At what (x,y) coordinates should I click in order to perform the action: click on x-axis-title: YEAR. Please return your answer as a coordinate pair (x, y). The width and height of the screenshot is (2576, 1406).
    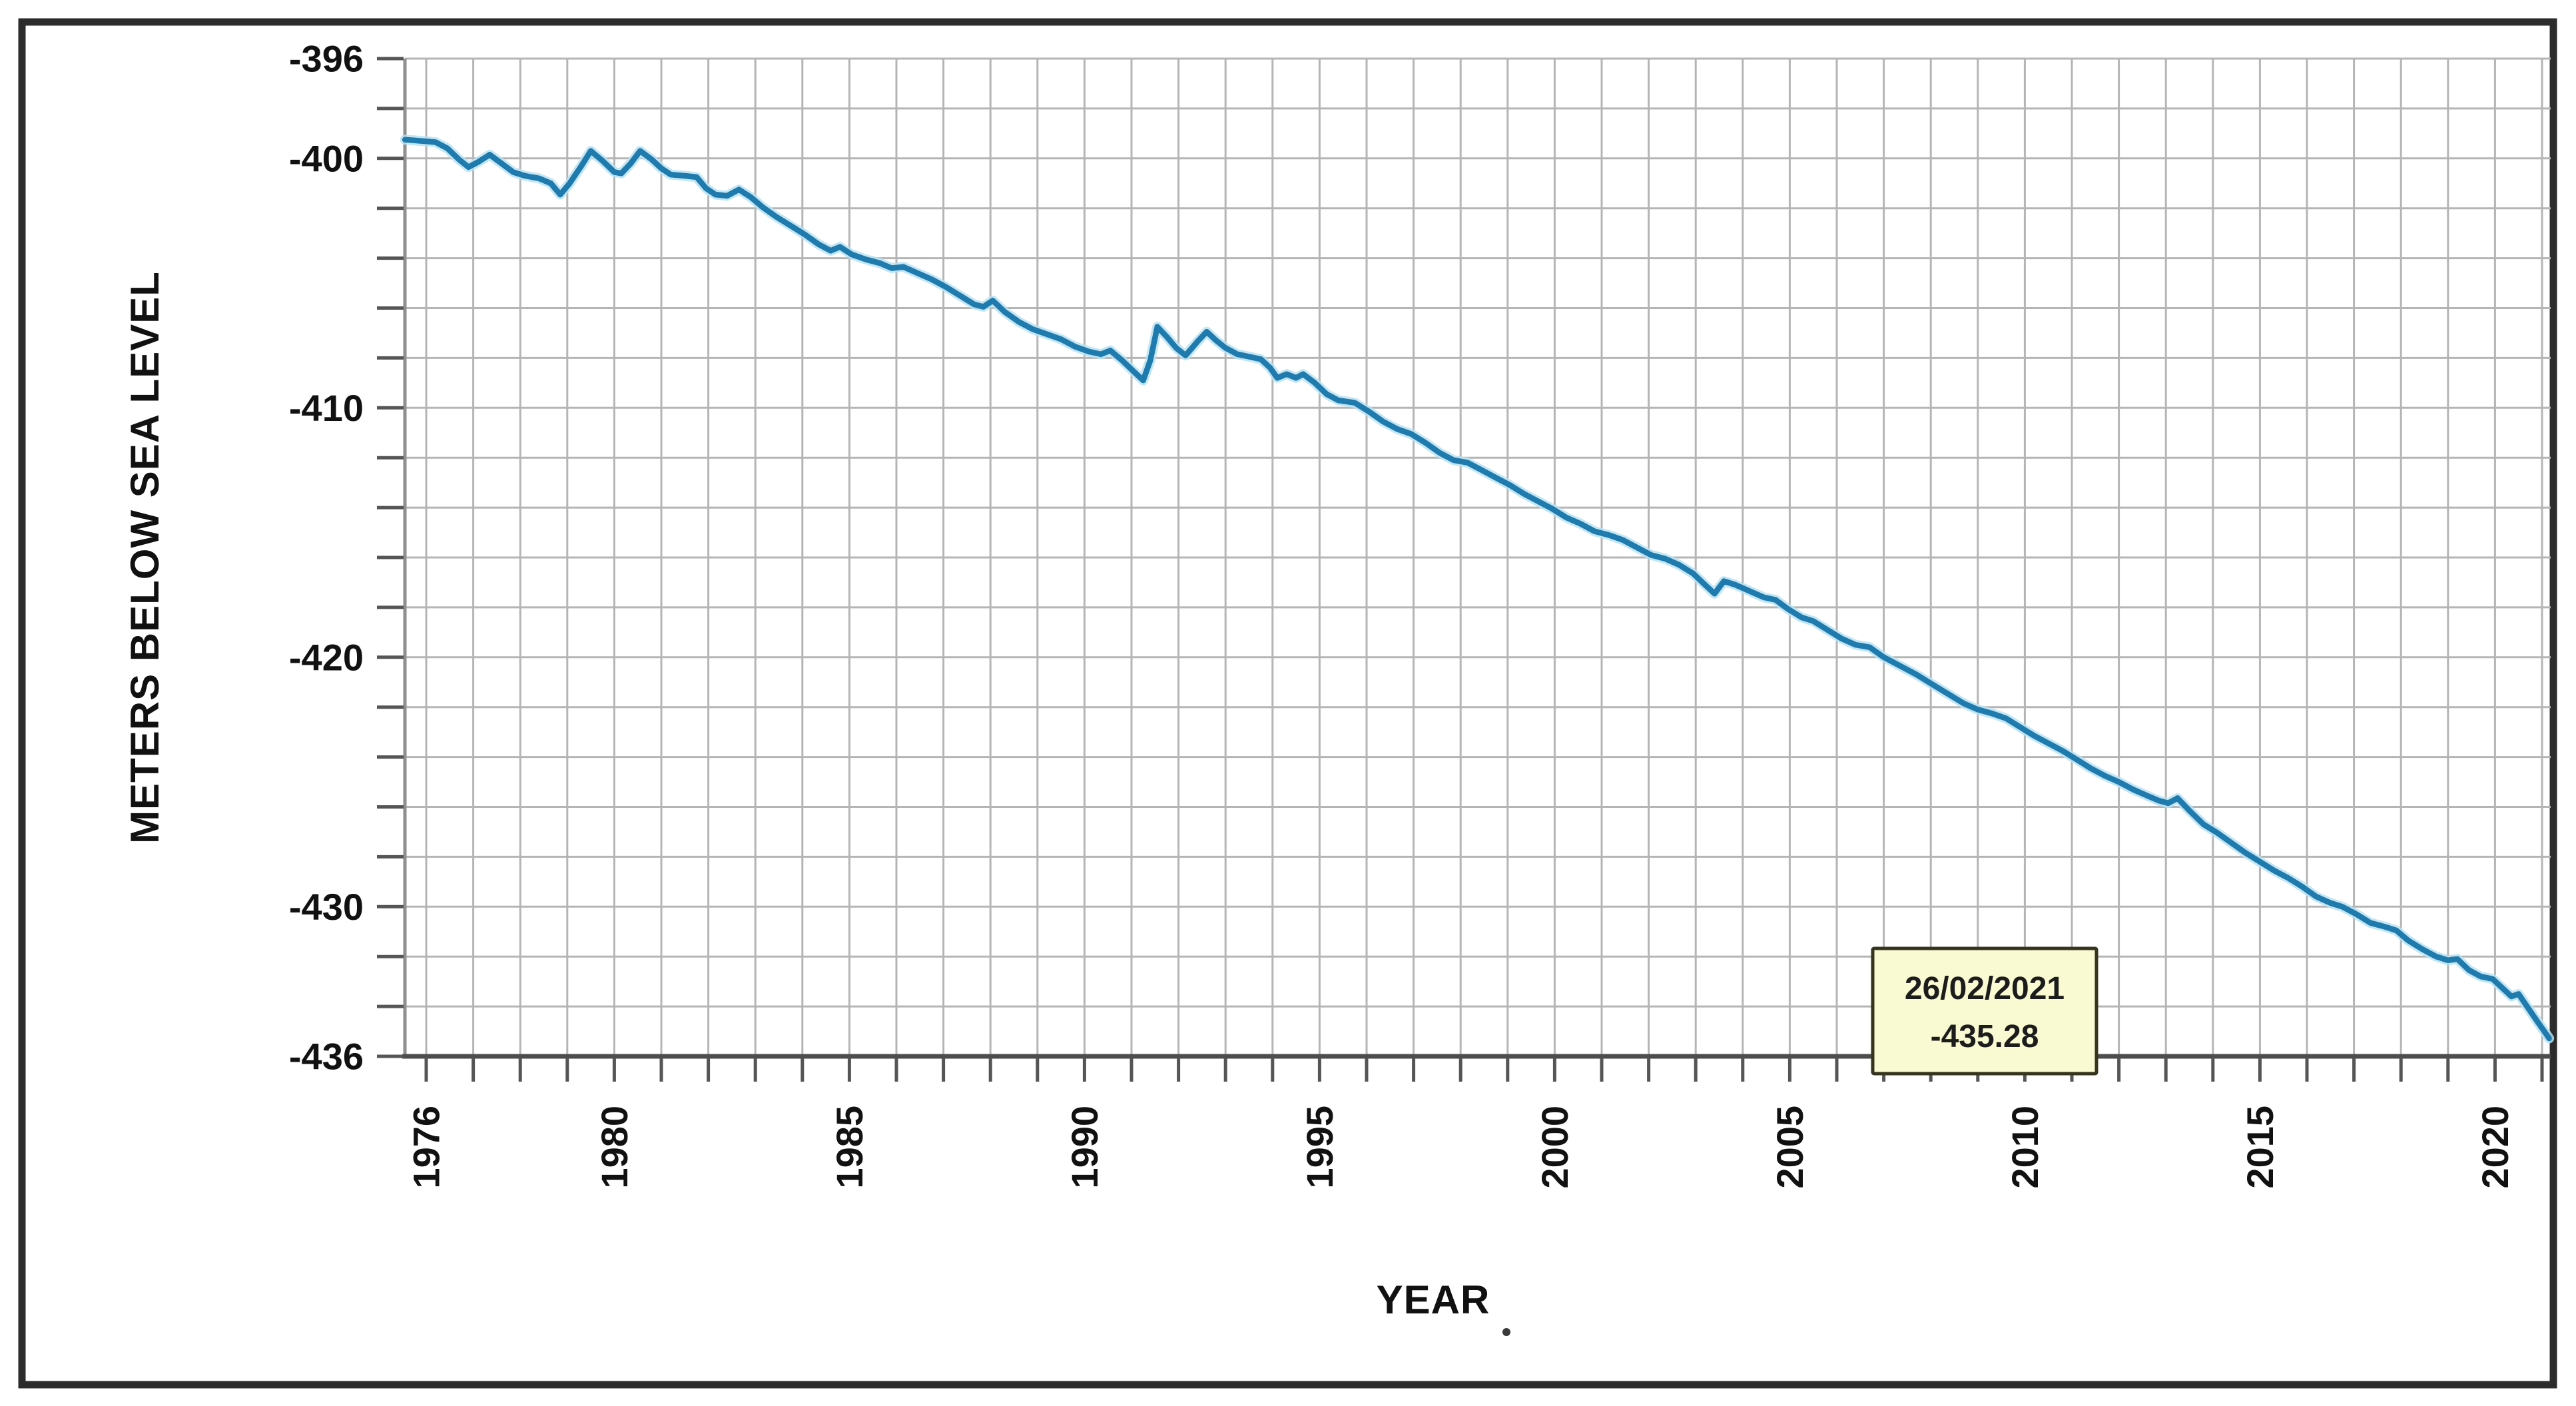
    Looking at the image, I should click on (1433, 1299).